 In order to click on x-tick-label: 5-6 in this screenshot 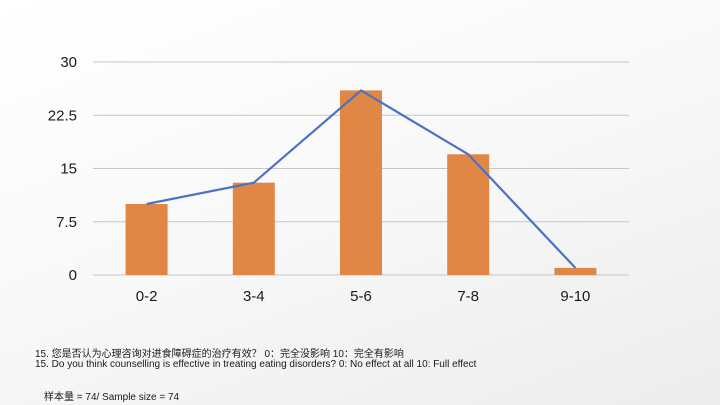, I will do `click(361, 296)`.